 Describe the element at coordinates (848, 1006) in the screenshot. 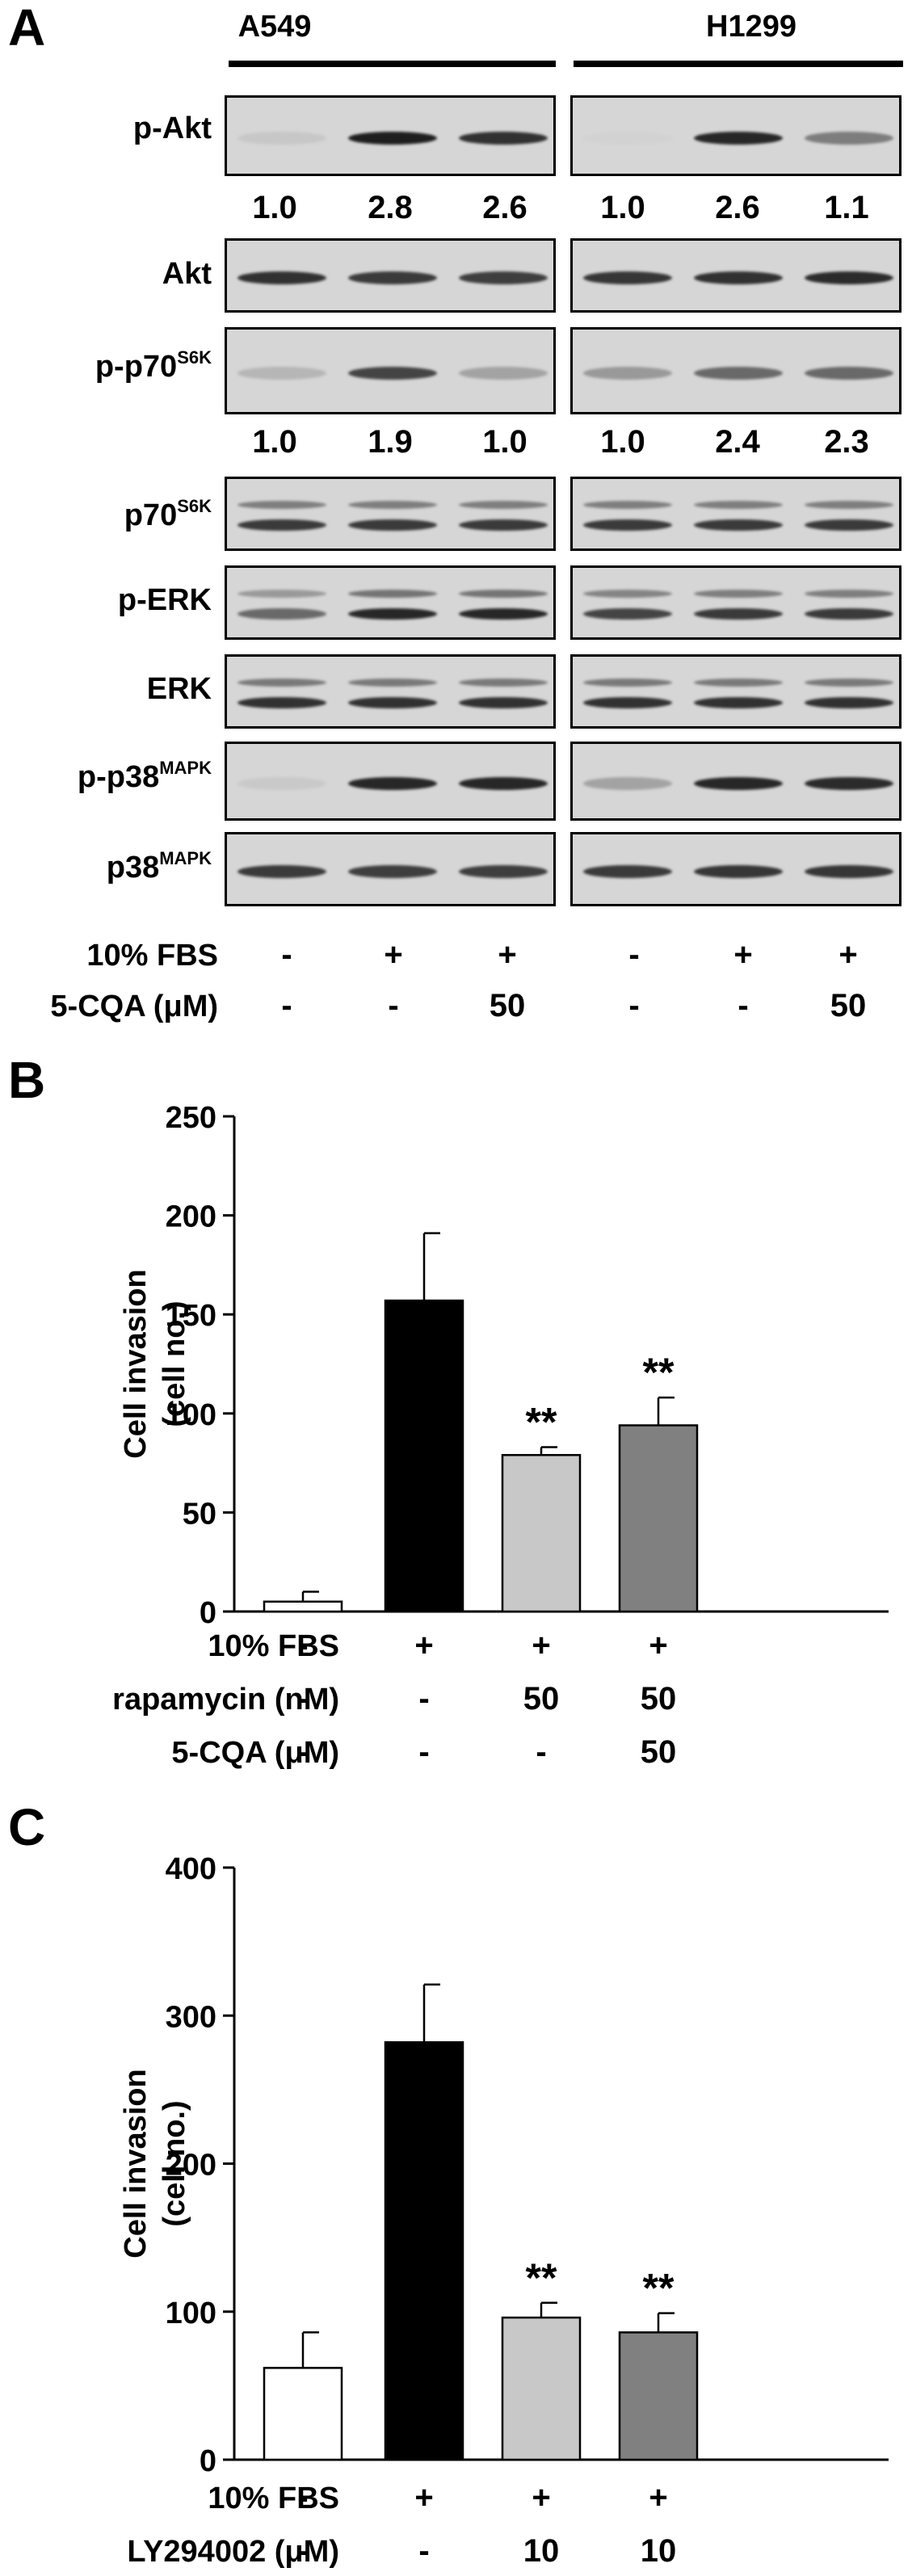

I see `cond-a-5cqa-6: 50` at that location.